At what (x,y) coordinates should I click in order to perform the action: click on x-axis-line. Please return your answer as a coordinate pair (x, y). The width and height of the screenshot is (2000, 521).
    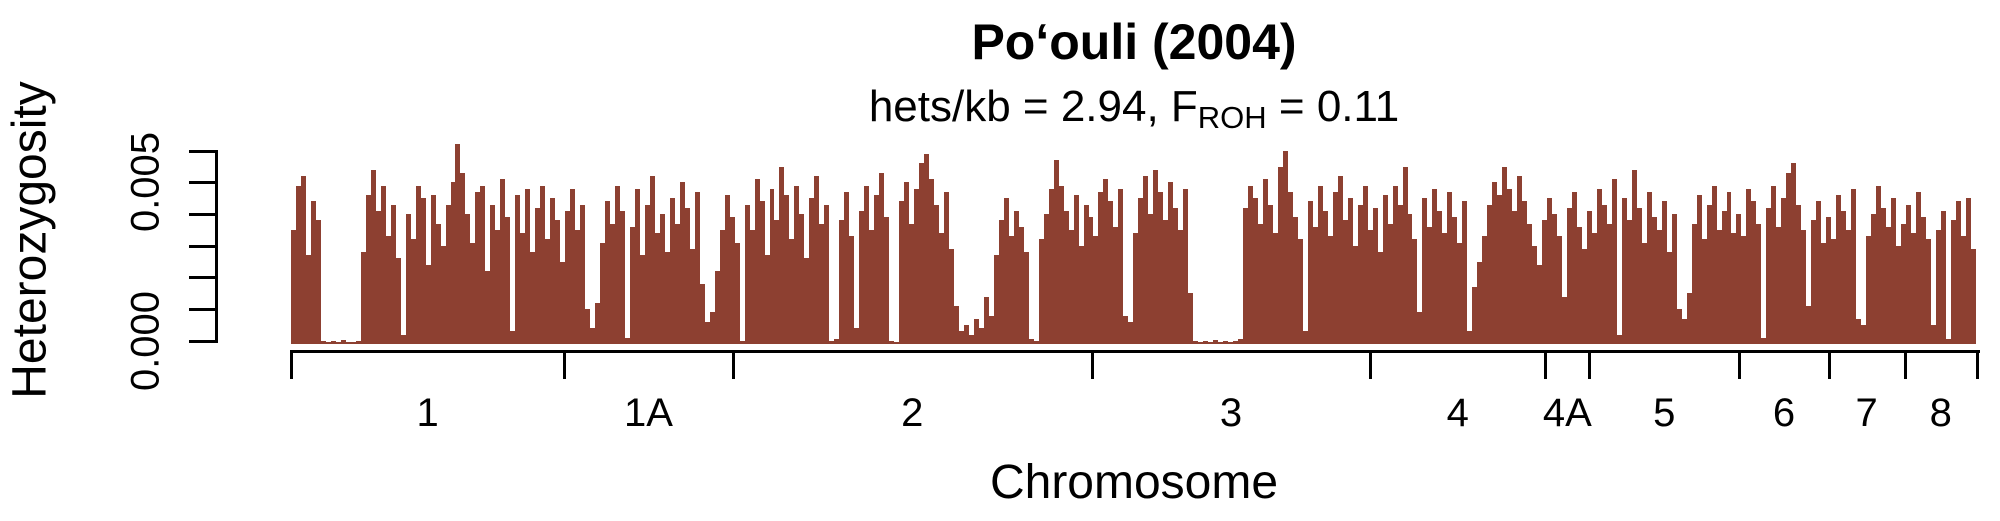
    Looking at the image, I should click on (1135, 351).